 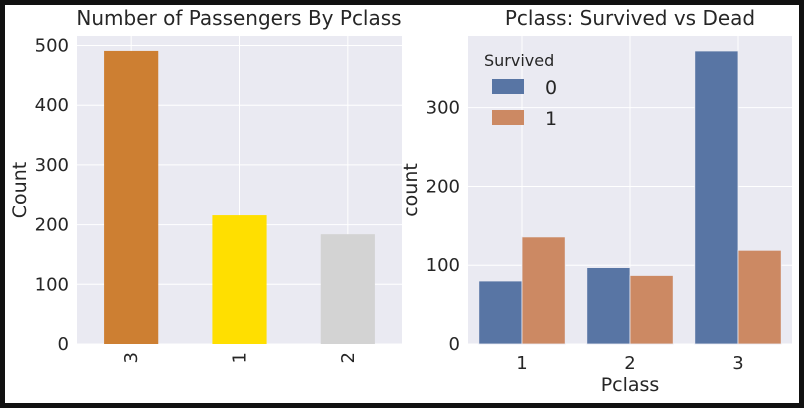 I want to click on legend-label-0: 0, so click(x=551, y=88).